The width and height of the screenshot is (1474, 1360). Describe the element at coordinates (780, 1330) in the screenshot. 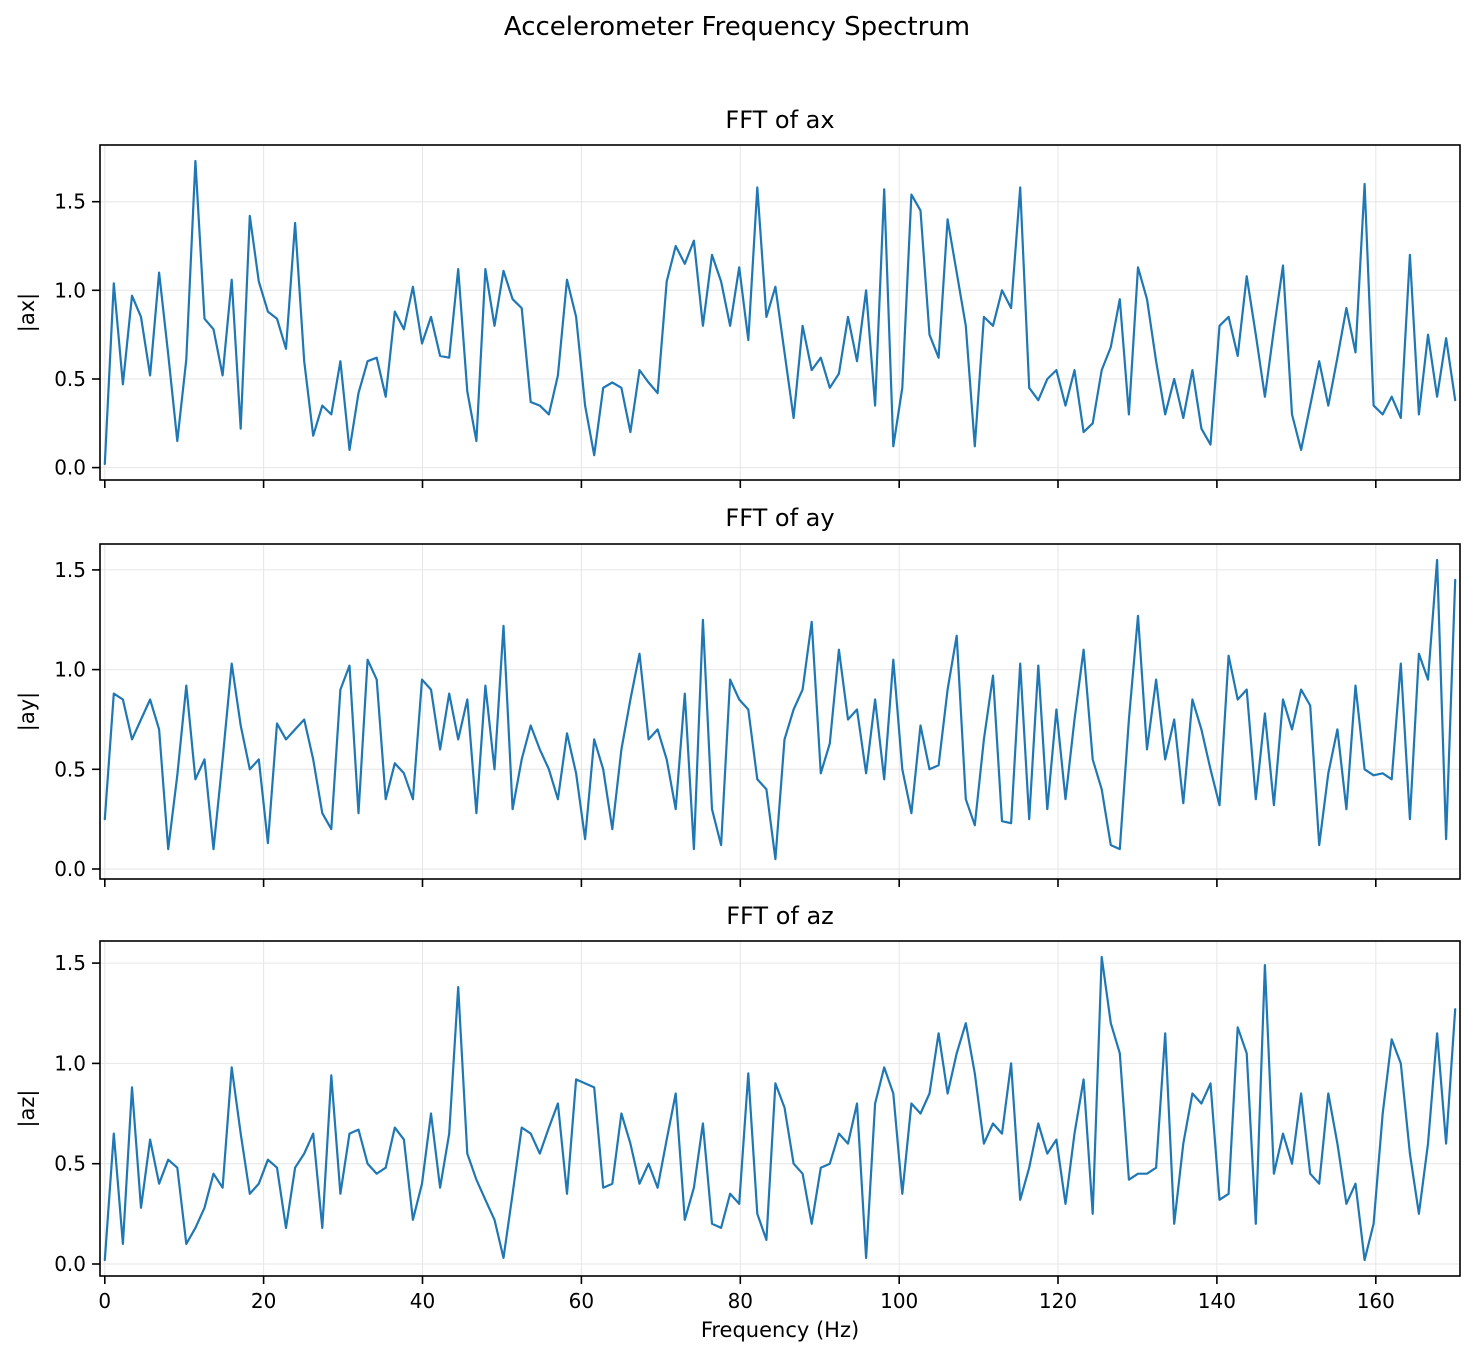

I see `x-axis-label: Frequency (Hz)` at that location.